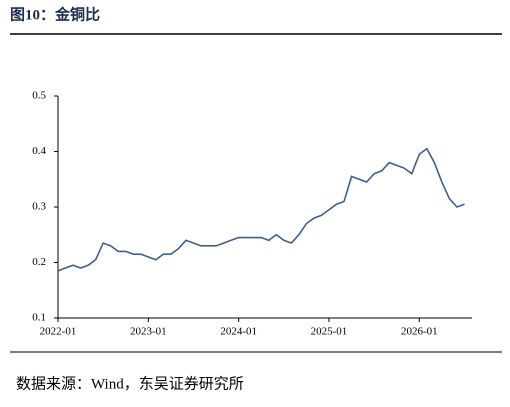  I want to click on y-tick-label: 0.4, so click(39, 151).